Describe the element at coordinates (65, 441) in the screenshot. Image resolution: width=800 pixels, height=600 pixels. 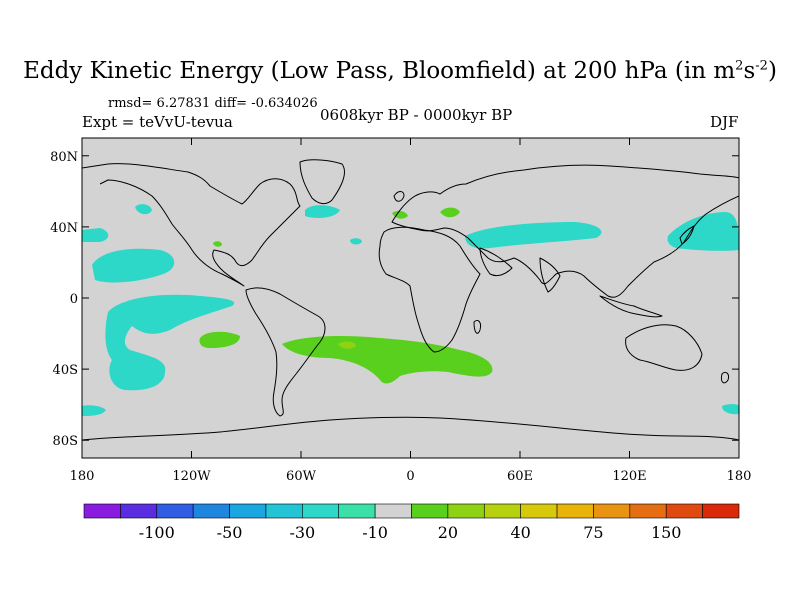
I see `y-tick-label: 80S` at that location.